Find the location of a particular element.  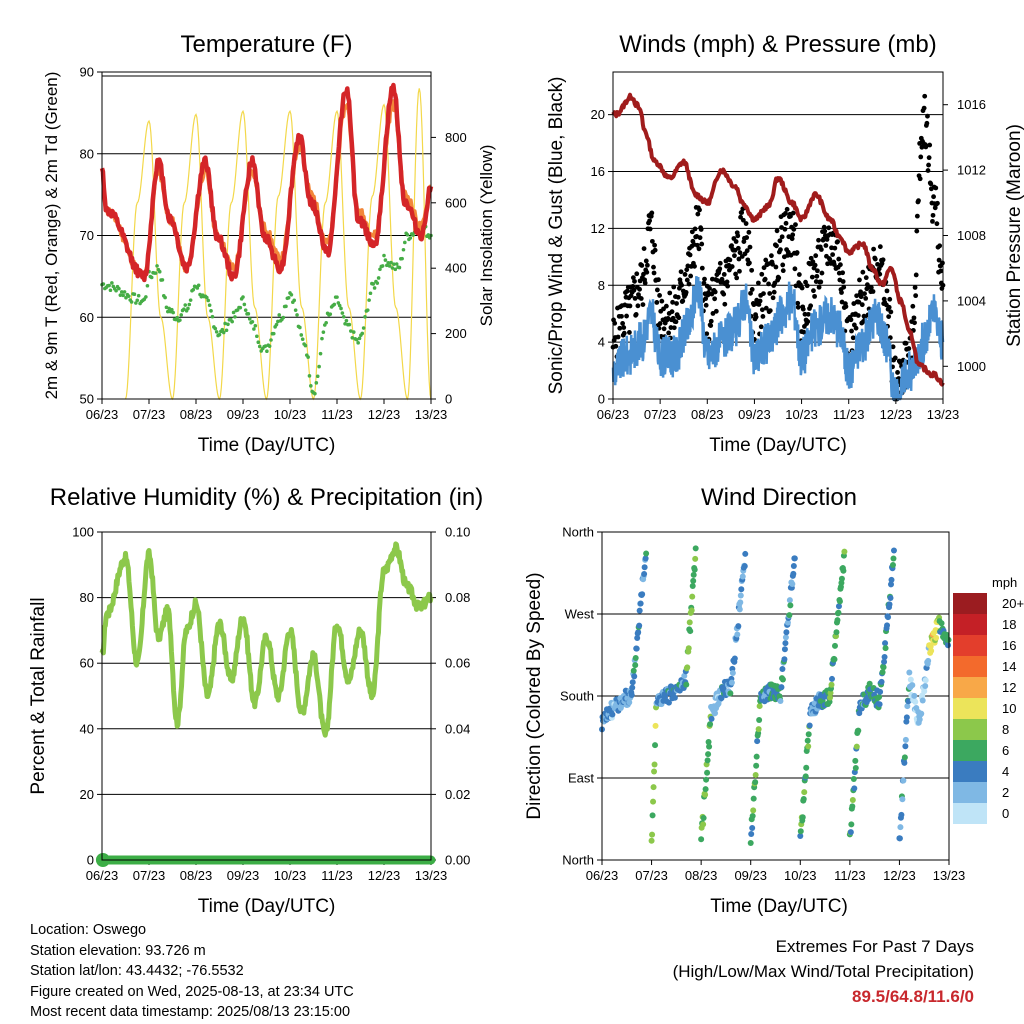

chart3-xtick-label: 10/23 is located at coordinates (800, 875).